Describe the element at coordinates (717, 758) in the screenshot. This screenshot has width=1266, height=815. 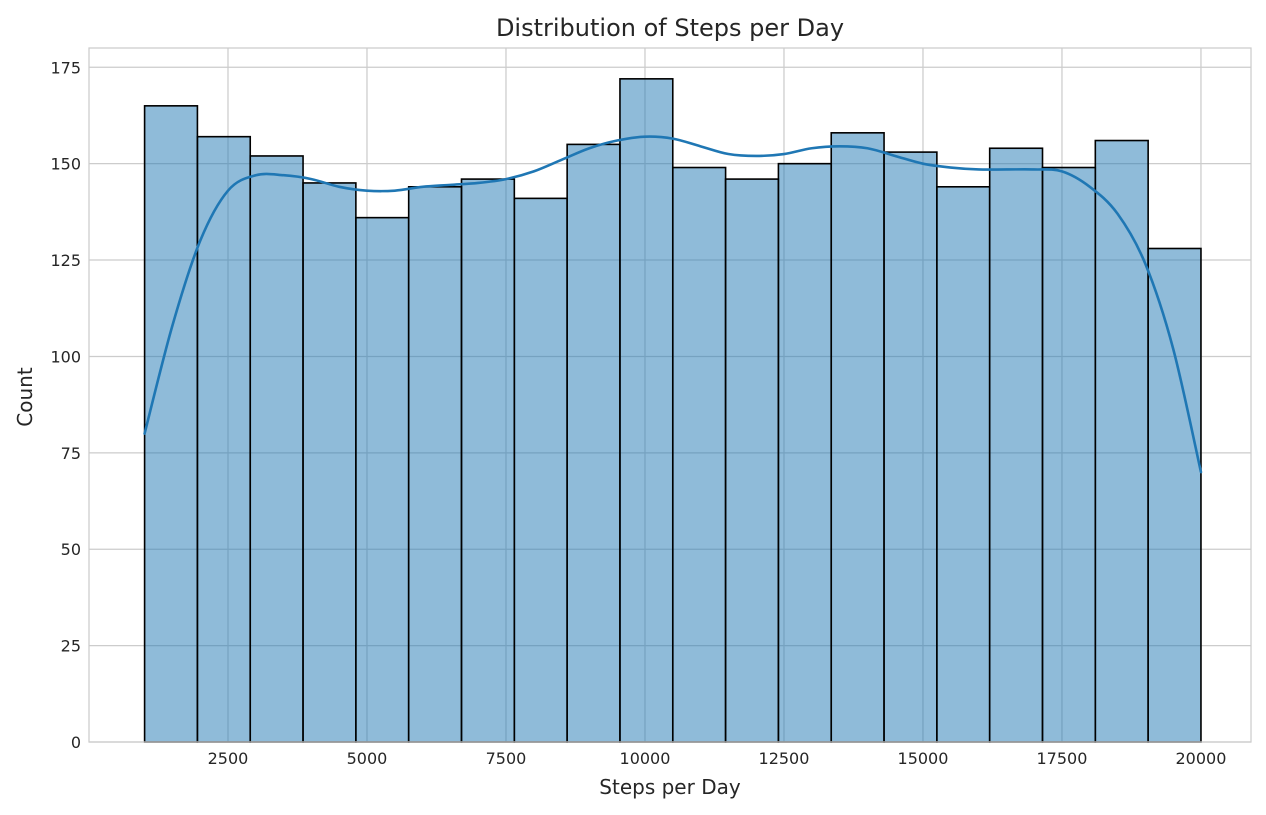
I see `x-axis-ticks: 2500 5000 7500 10000 12500 15000 17500 20000` at that location.